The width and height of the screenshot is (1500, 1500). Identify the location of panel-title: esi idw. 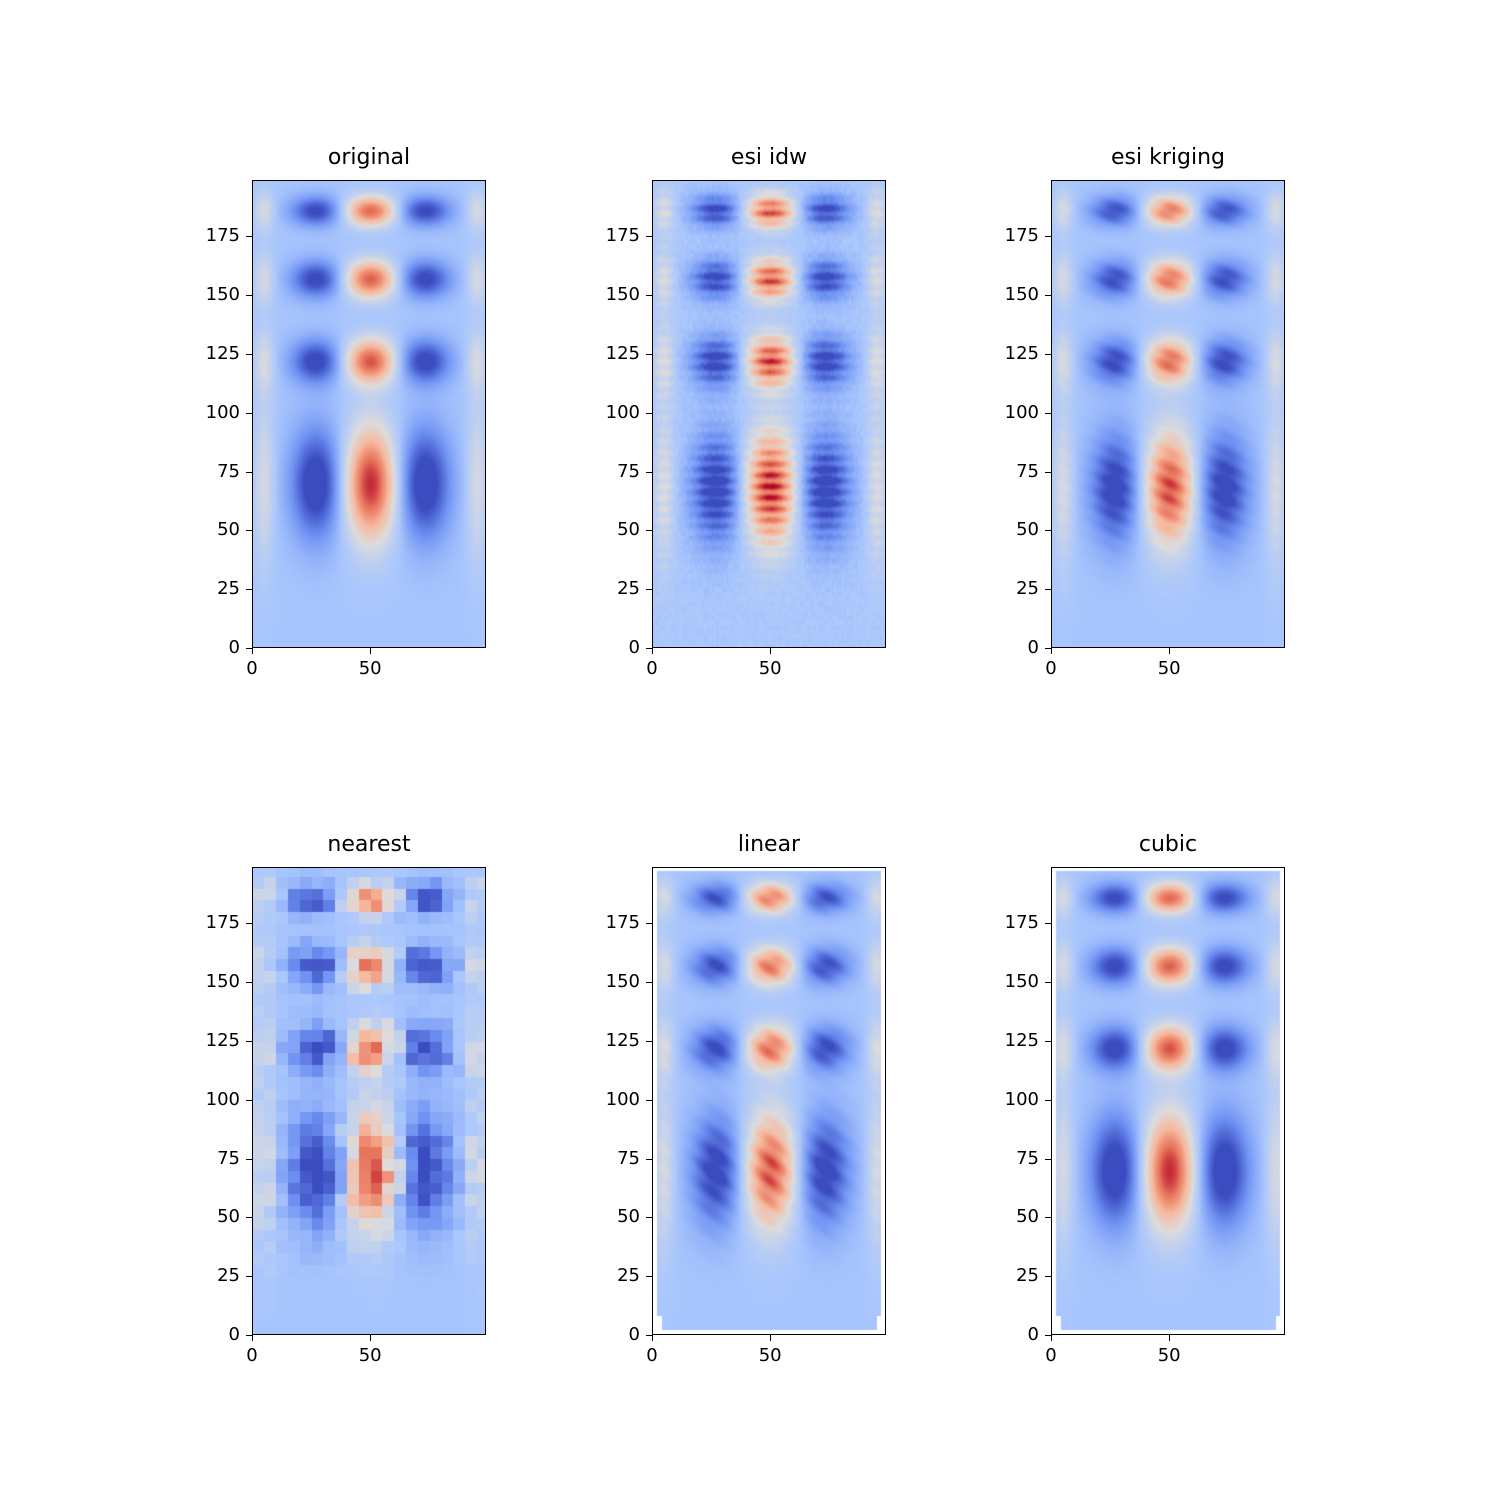
(769, 157).